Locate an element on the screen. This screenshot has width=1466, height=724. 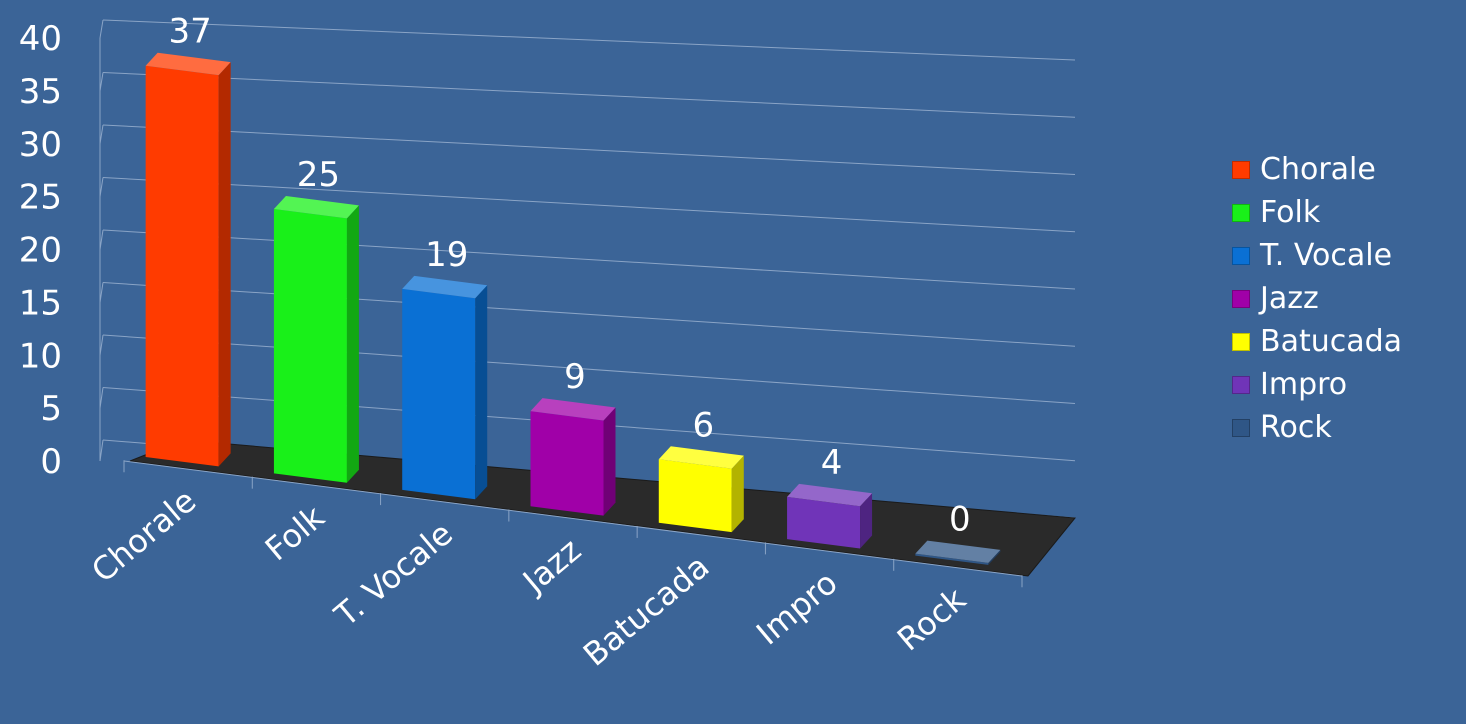
x-tick-label: T. Vocale is located at coordinates (393, 574).